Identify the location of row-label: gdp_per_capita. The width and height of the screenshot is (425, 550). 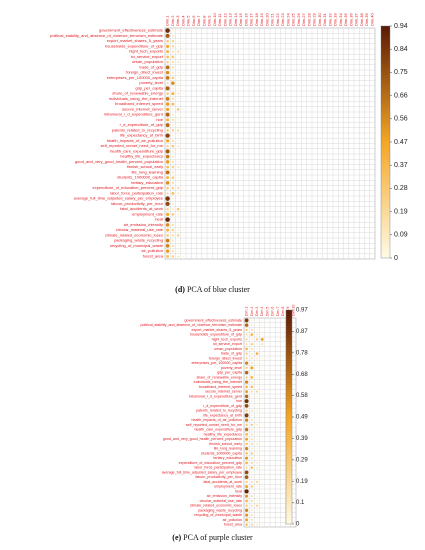
(229, 373).